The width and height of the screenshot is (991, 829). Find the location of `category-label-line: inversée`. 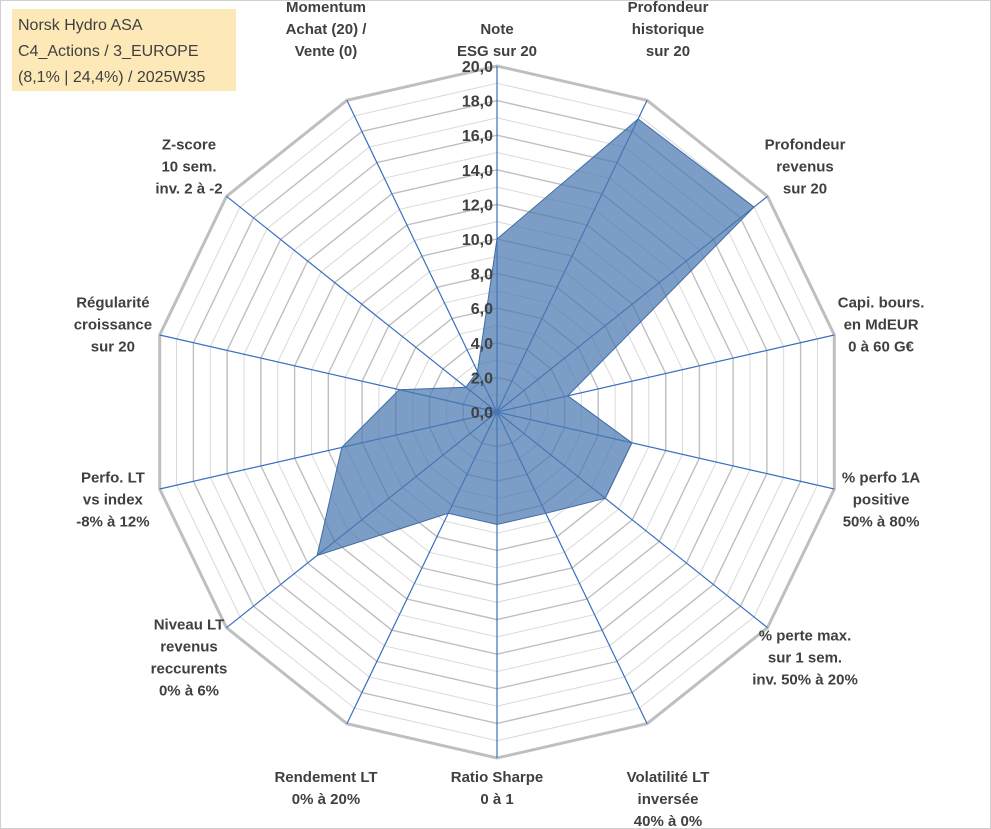

category-label-line: inversée is located at coordinates (668, 799).